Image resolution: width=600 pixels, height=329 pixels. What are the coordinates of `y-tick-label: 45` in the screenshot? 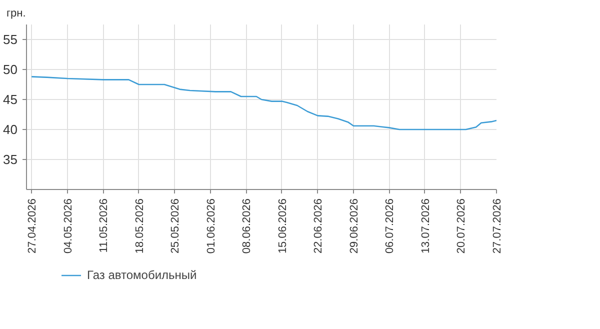 It's located at (10, 99).